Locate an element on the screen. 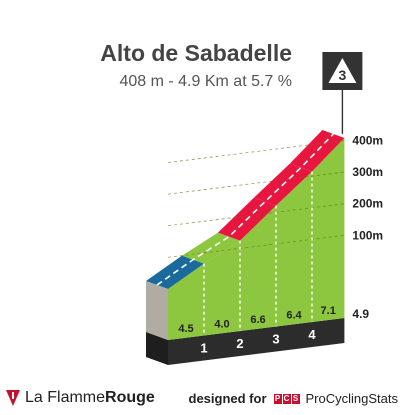 Image resolution: width=405 pixels, height=415 pixels. gradient-label: 4.0 is located at coordinates (221, 324).